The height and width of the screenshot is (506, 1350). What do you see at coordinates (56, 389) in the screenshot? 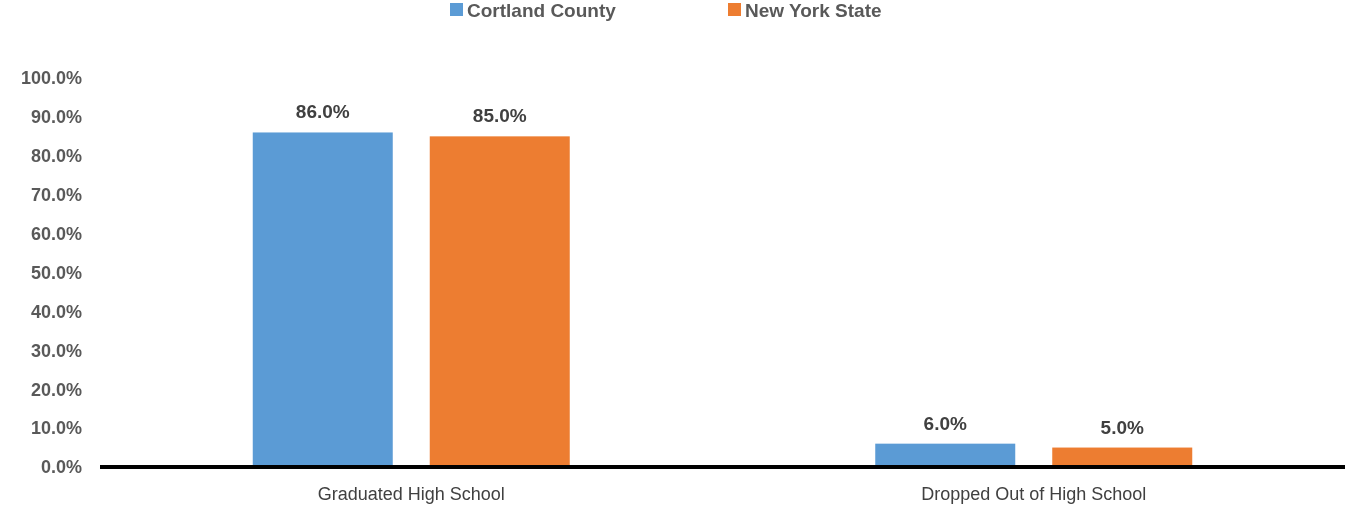
I see `y-tick-label: 20.0%` at bounding box center [56, 389].